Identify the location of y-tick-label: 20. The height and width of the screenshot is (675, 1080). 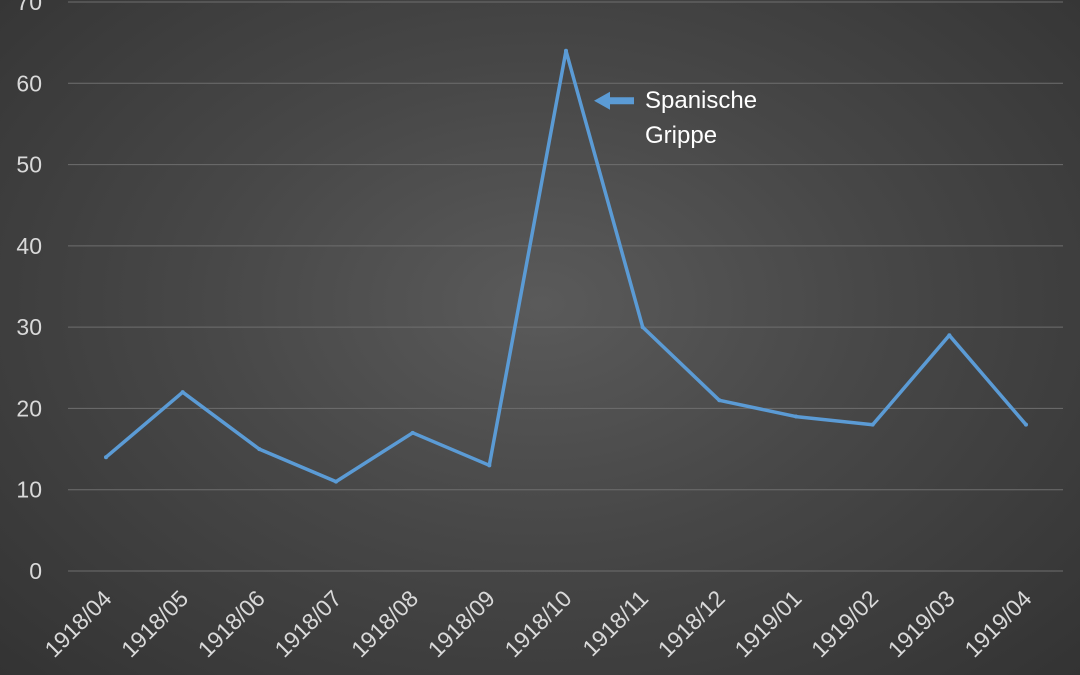
(29, 408).